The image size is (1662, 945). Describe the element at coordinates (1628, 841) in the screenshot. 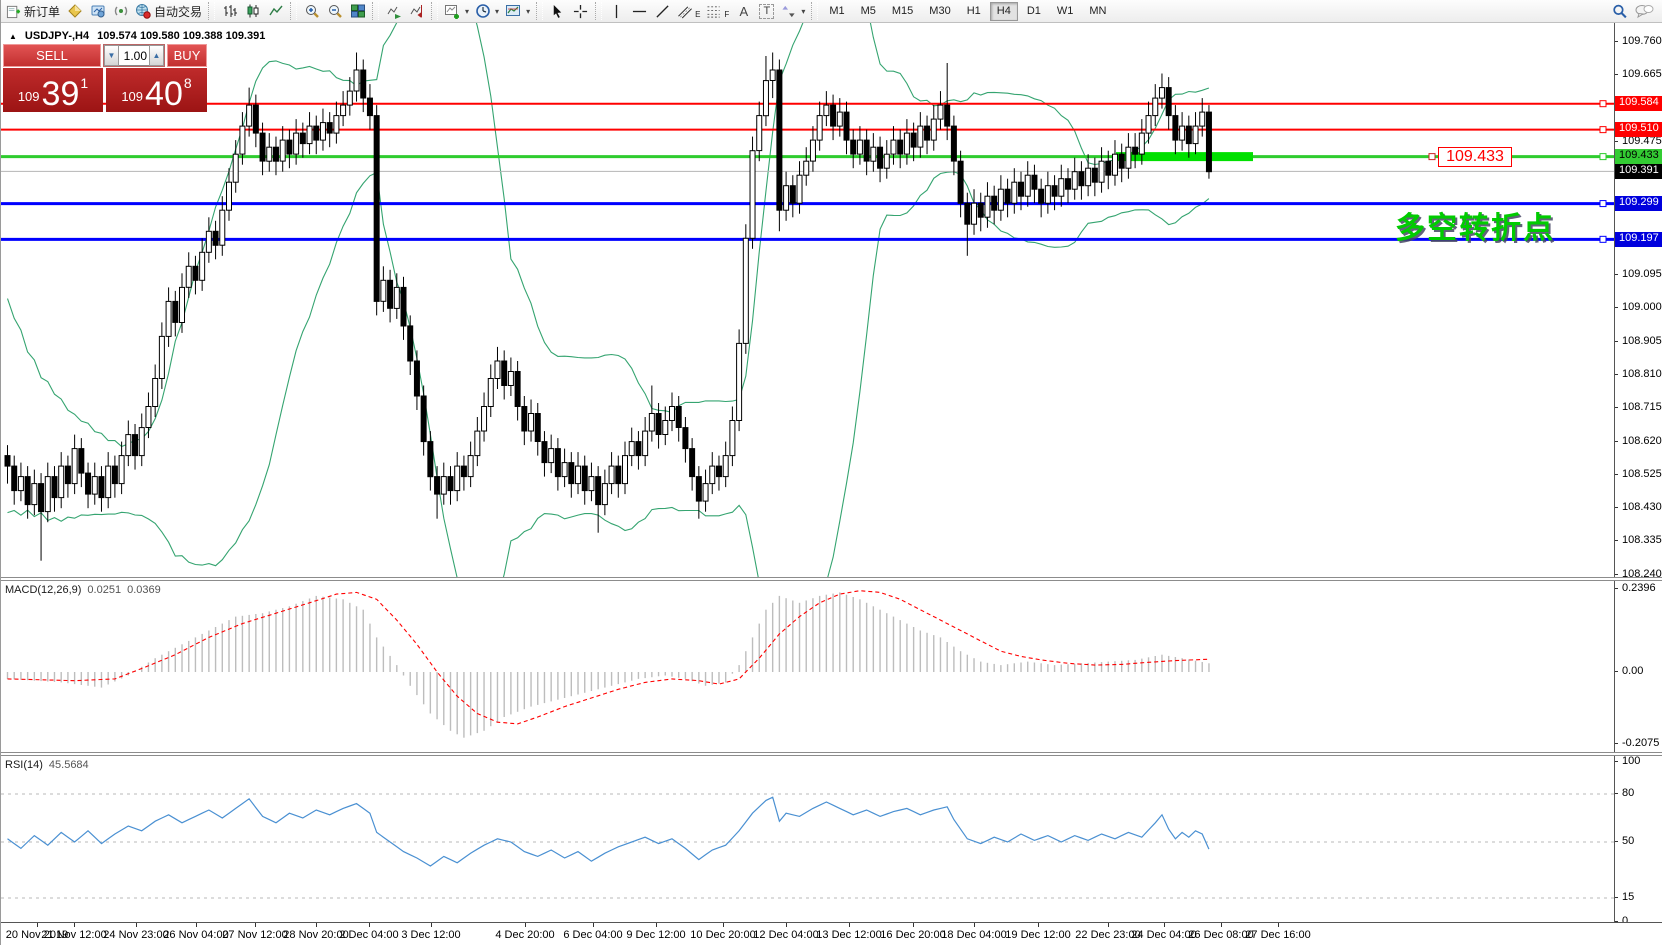

I see `axis-label: 50` at that location.